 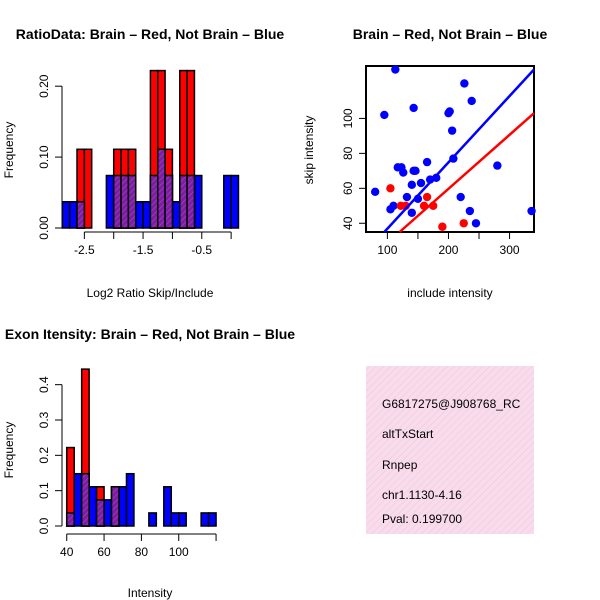 What do you see at coordinates (143, 250) in the screenshot?
I see `x-tick-label: -1.5` at bounding box center [143, 250].